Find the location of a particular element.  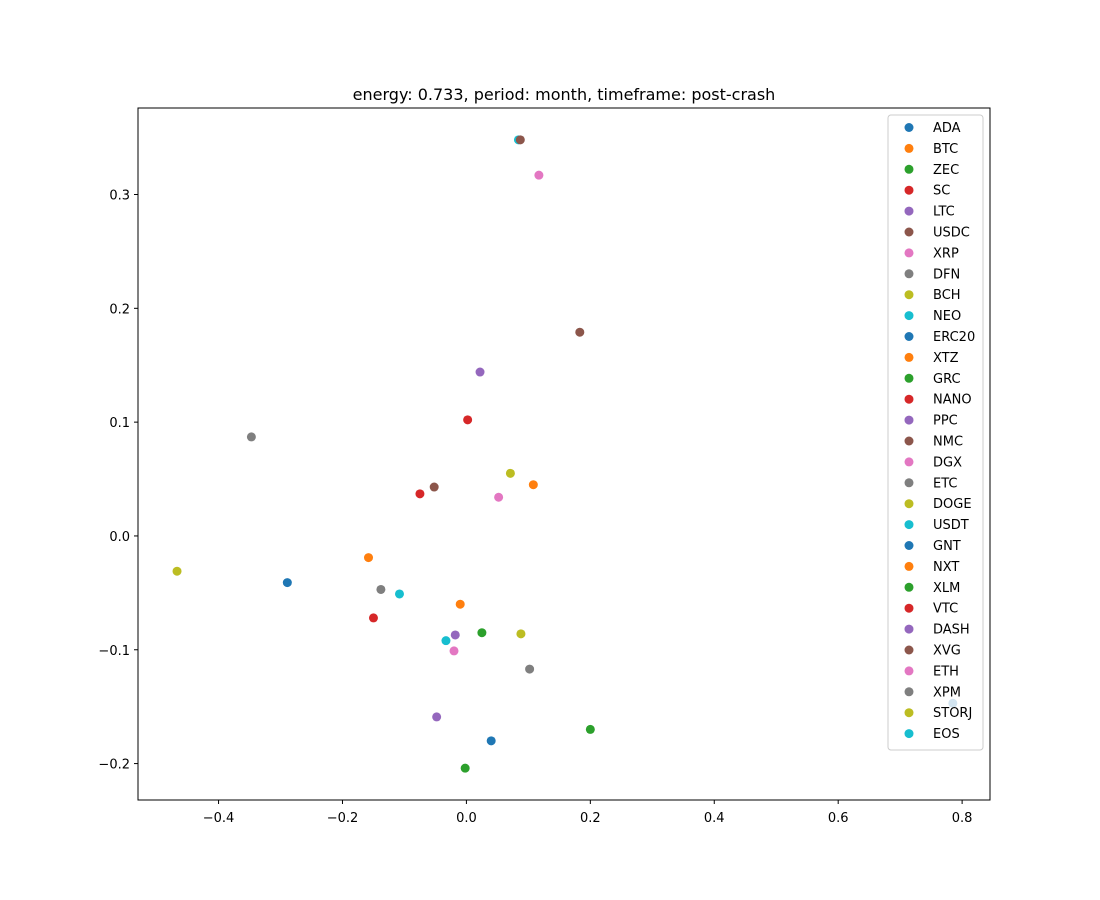

legend-label-xrp: XRP is located at coordinates (946, 253).